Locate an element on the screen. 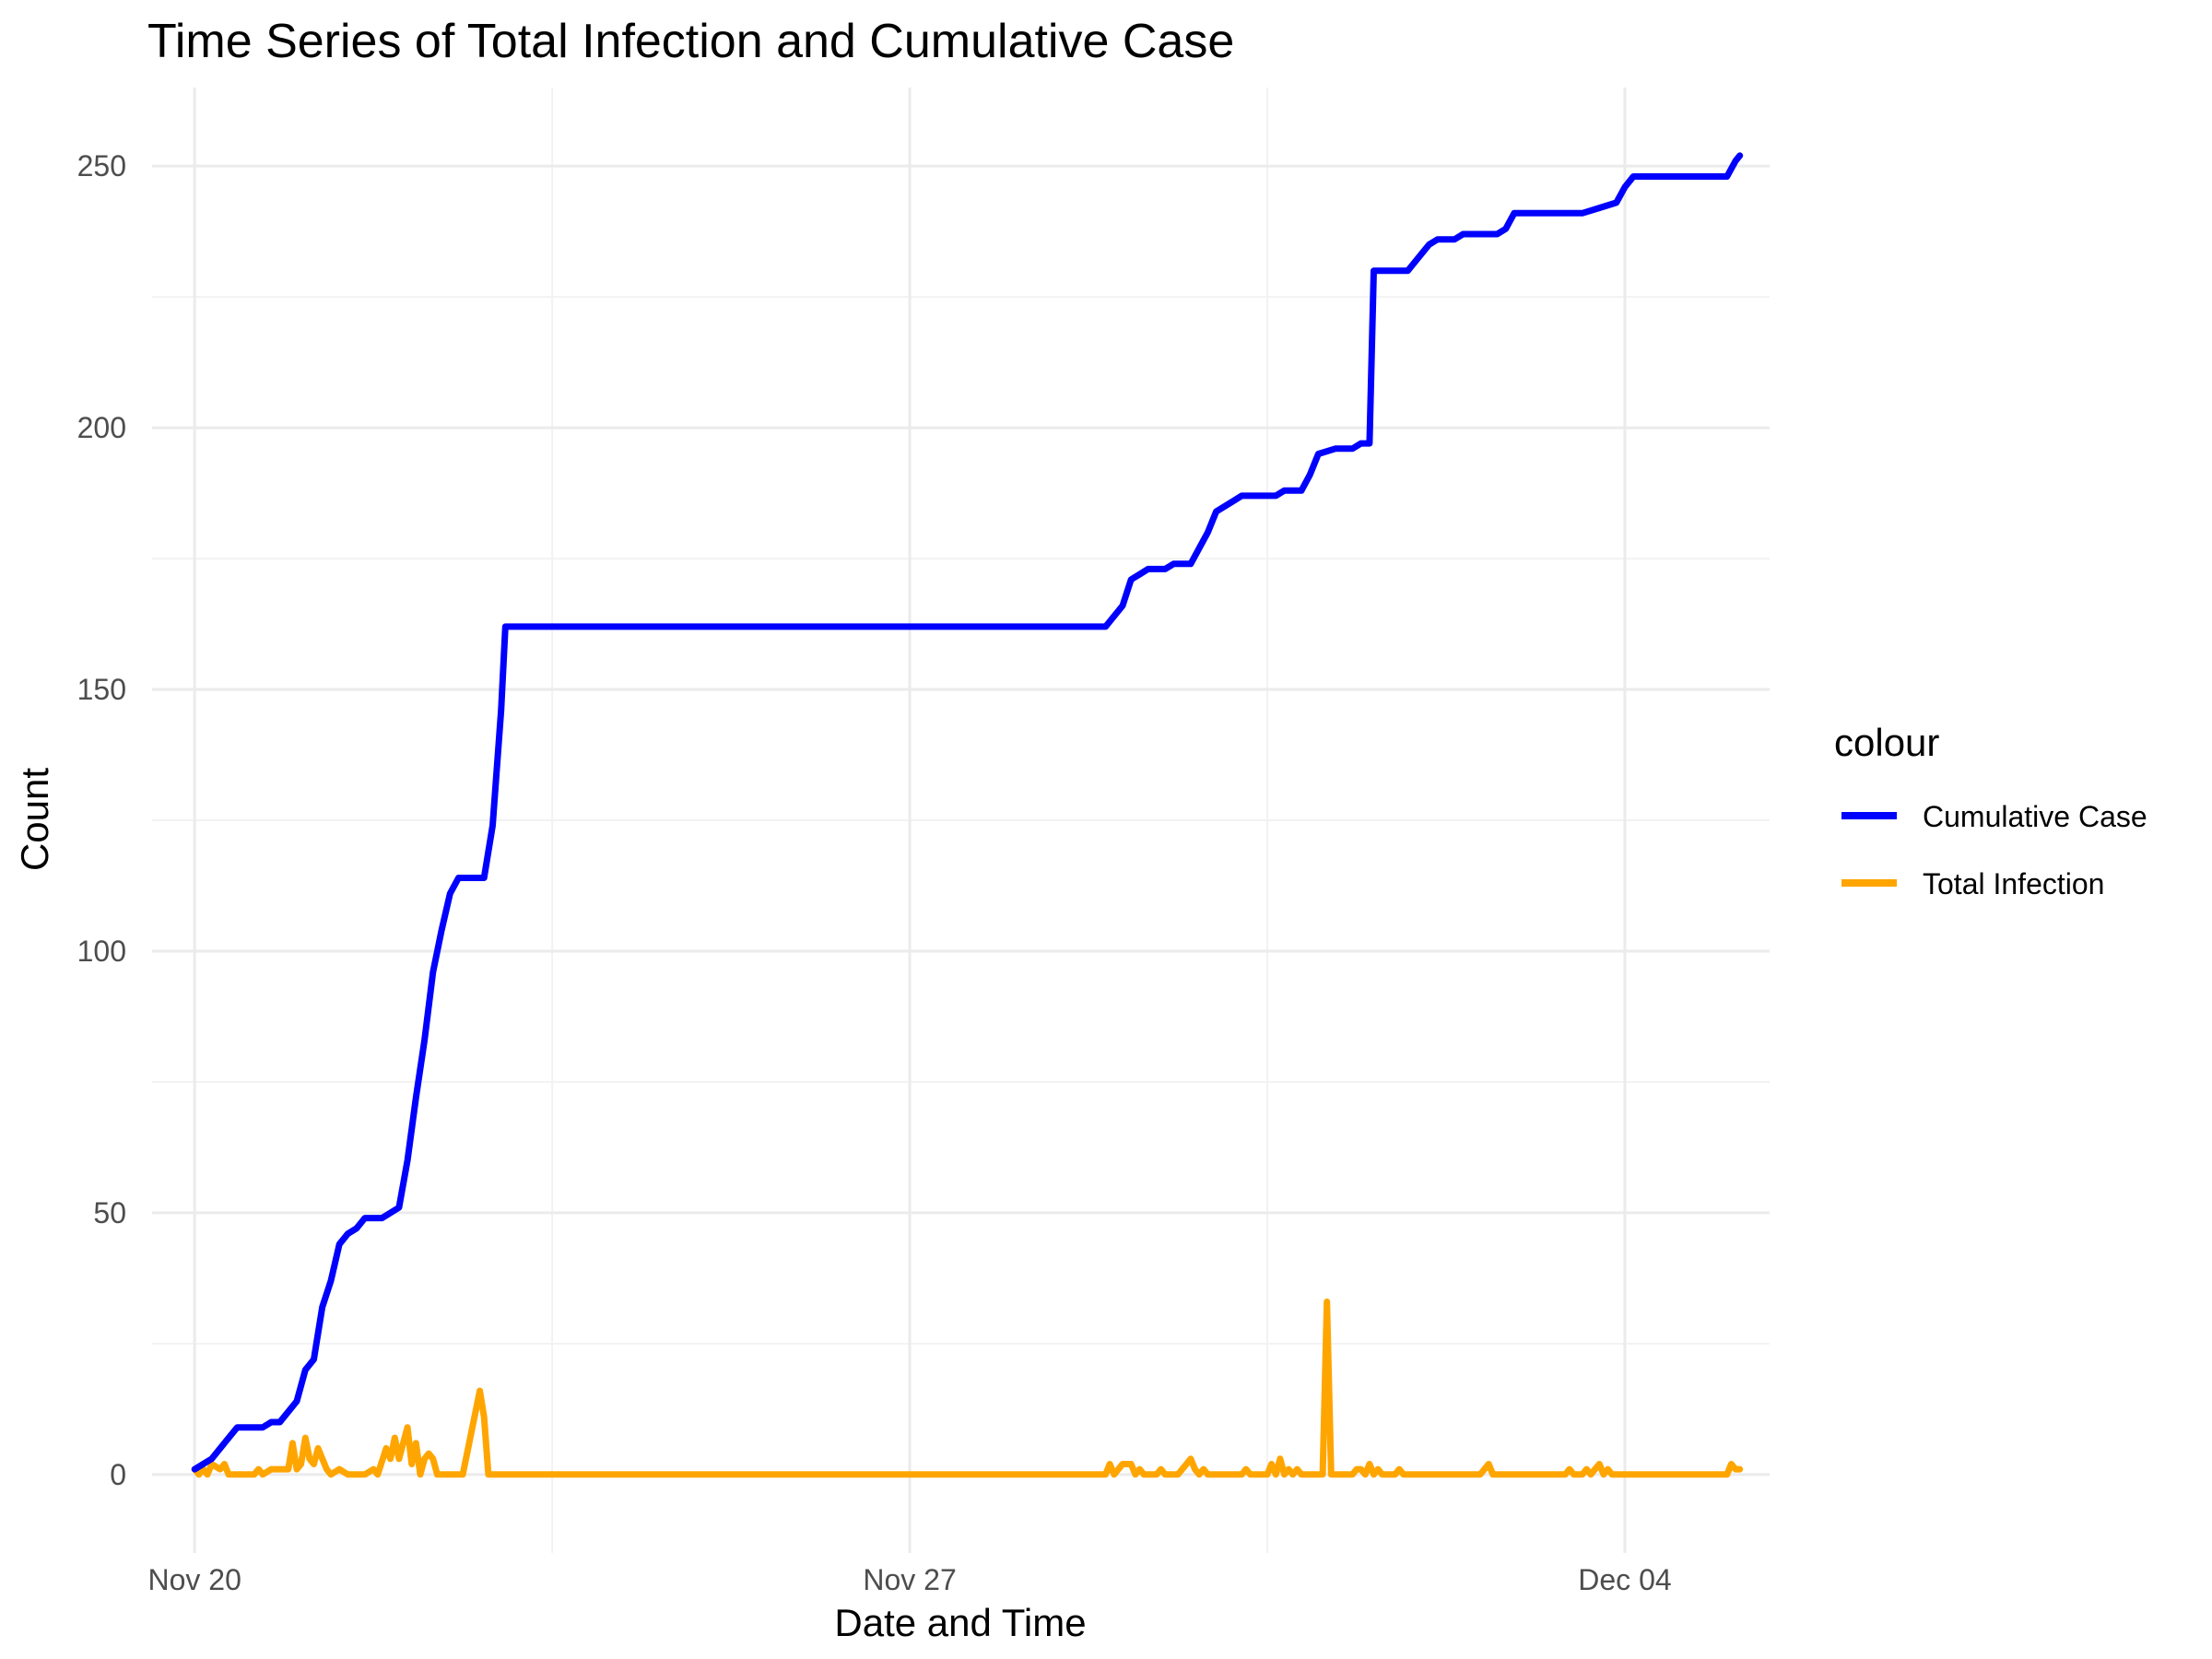  y-tick-label: 100 is located at coordinates (101, 951).